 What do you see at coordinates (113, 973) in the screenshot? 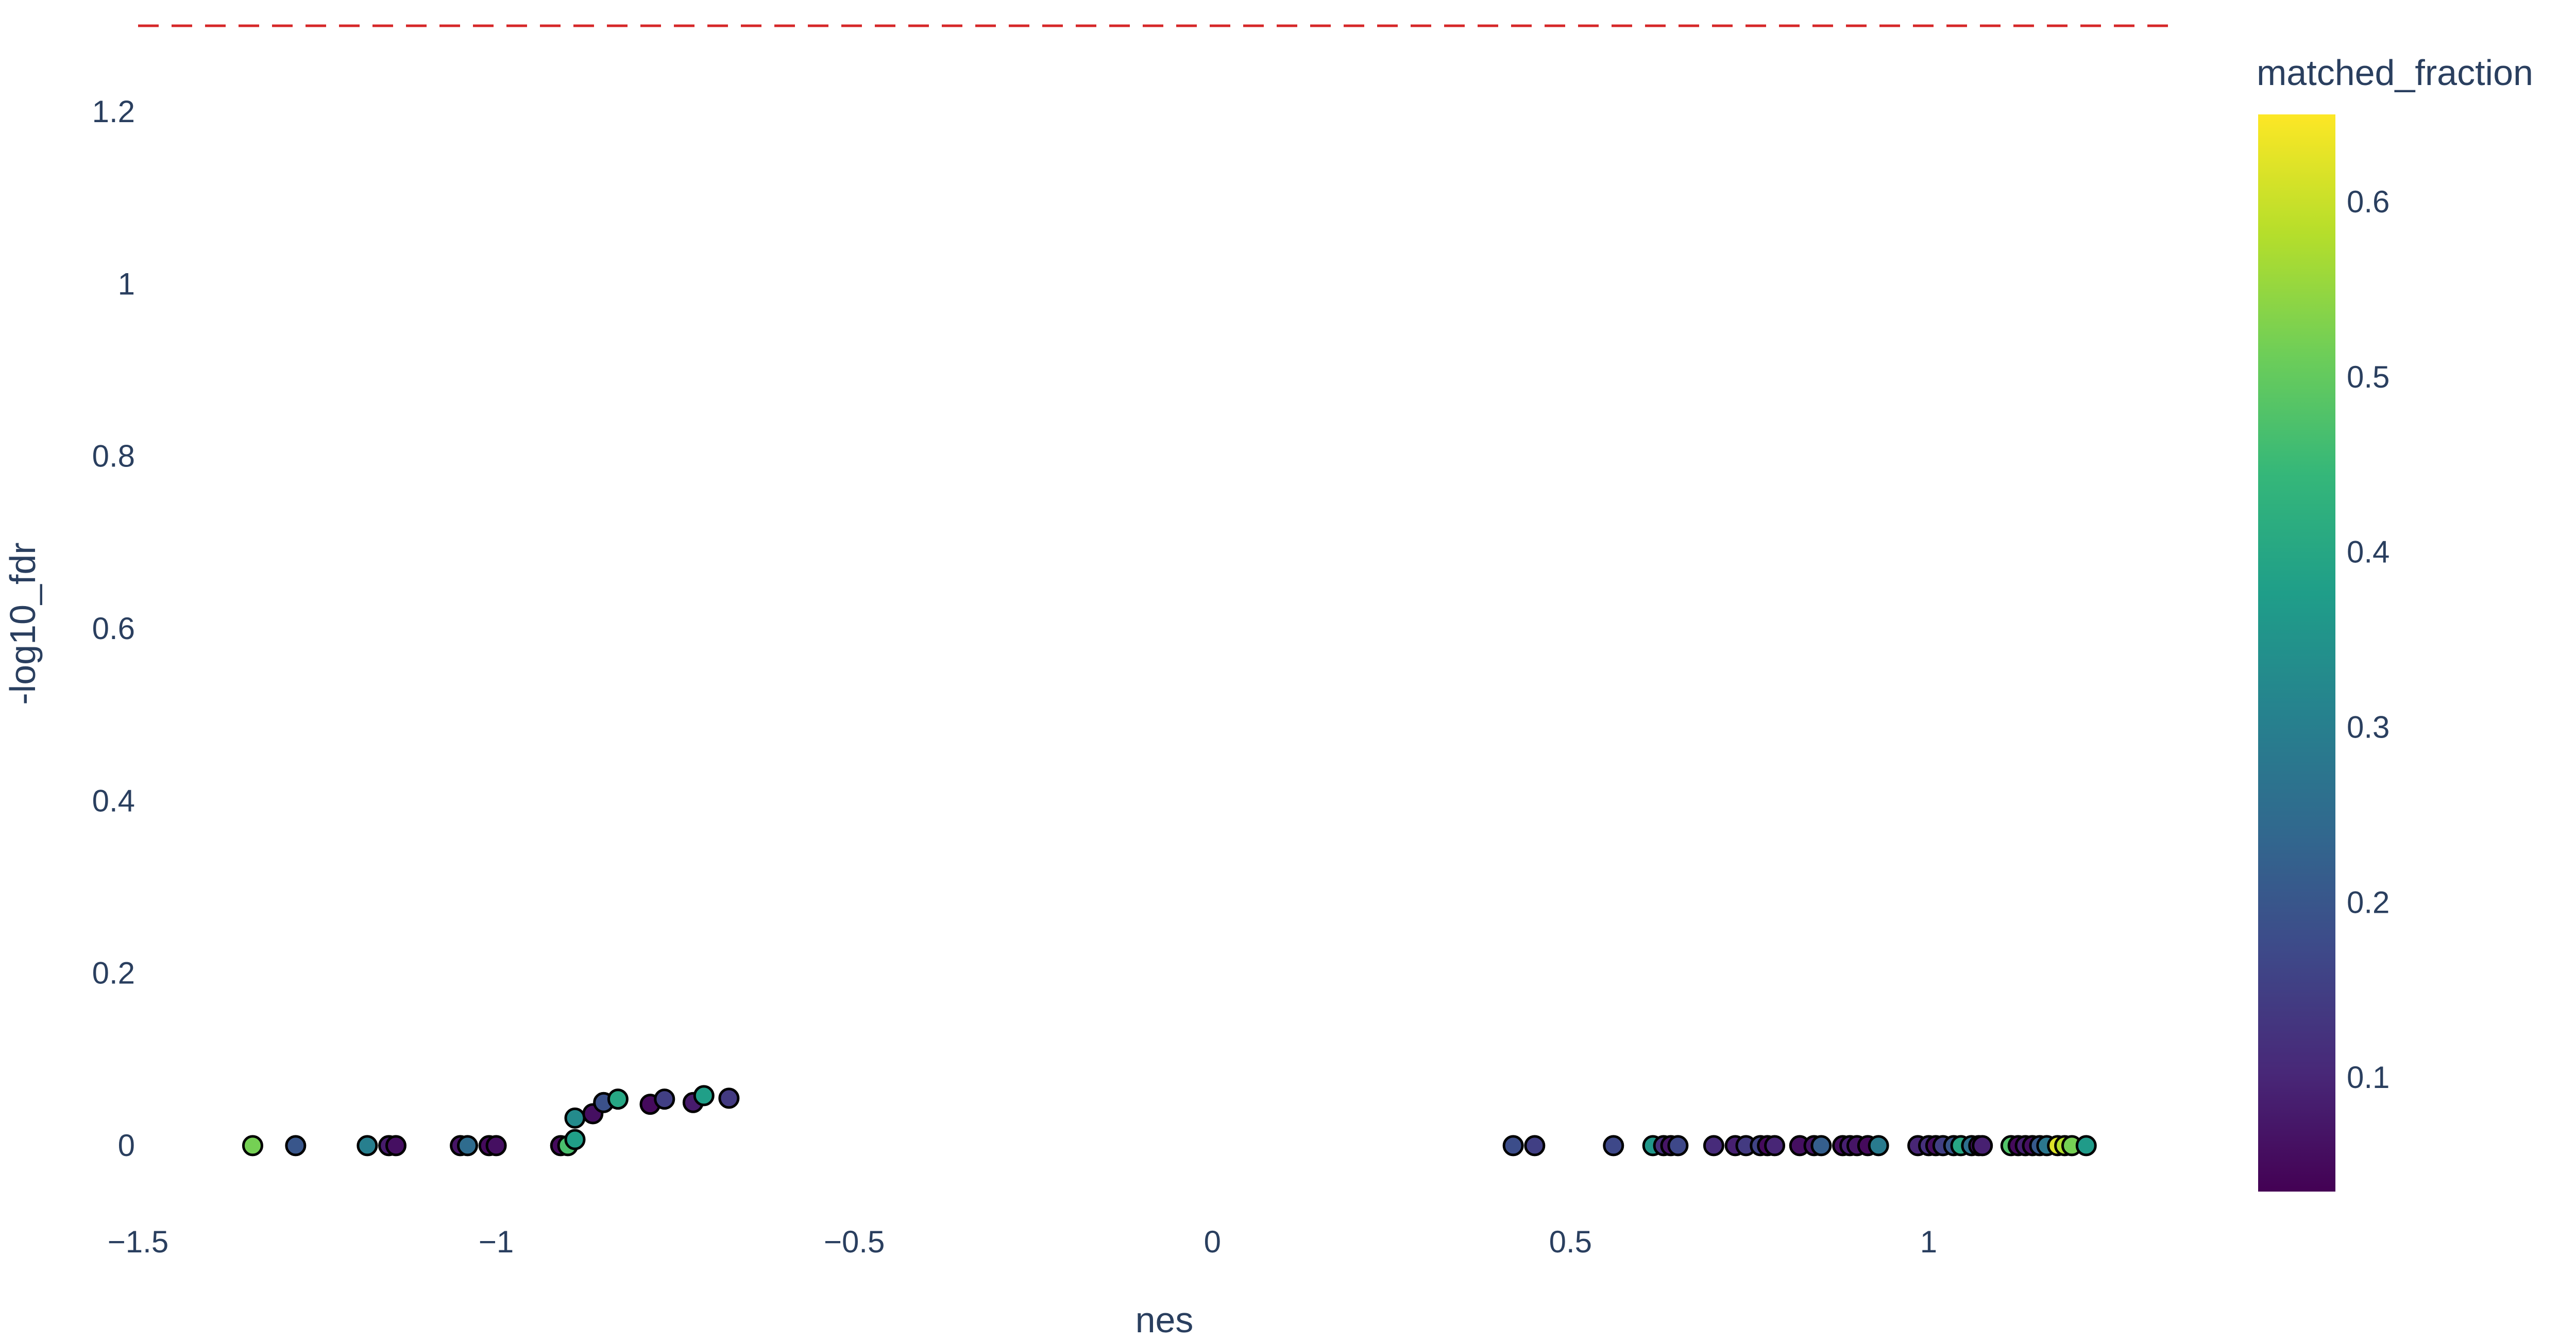
I see `y-tick-label: 0.2` at bounding box center [113, 973].